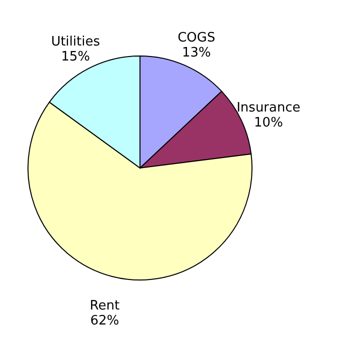  Describe the element at coordinates (105, 321) in the screenshot. I see `data-label: 62%` at that location.